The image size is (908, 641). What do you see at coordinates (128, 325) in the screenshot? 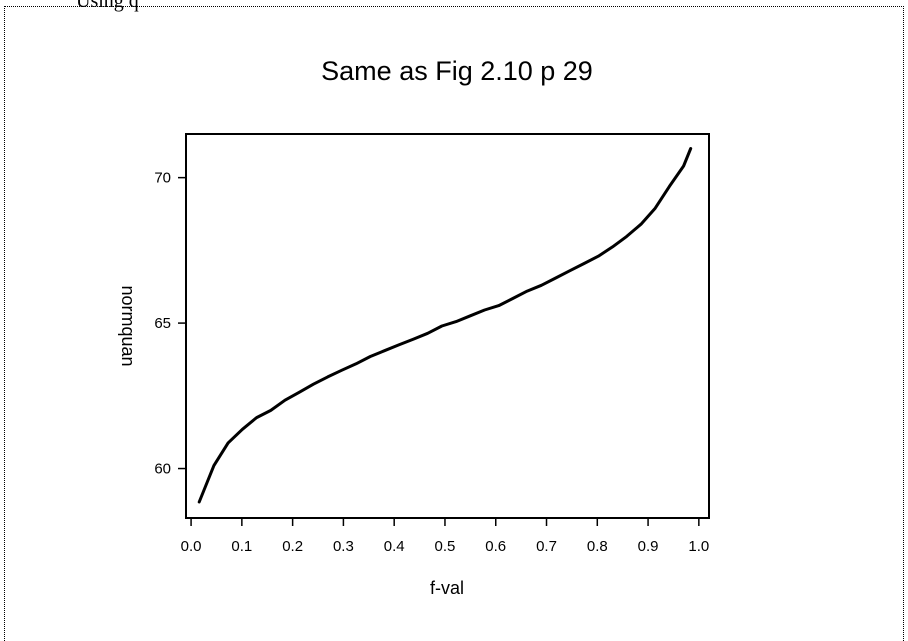
I see `y-axis-label: normquan` at bounding box center [128, 325].